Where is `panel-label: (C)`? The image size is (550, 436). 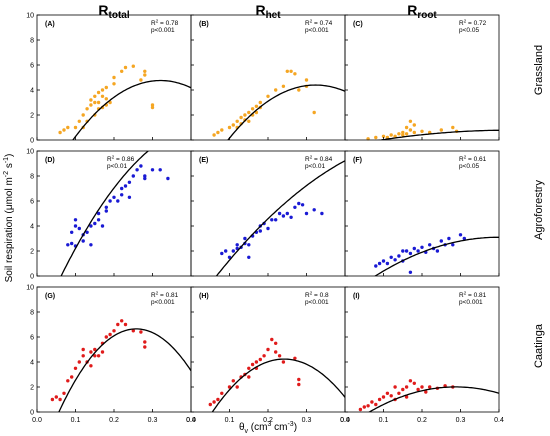 panel-label: (C) is located at coordinates (358, 24).